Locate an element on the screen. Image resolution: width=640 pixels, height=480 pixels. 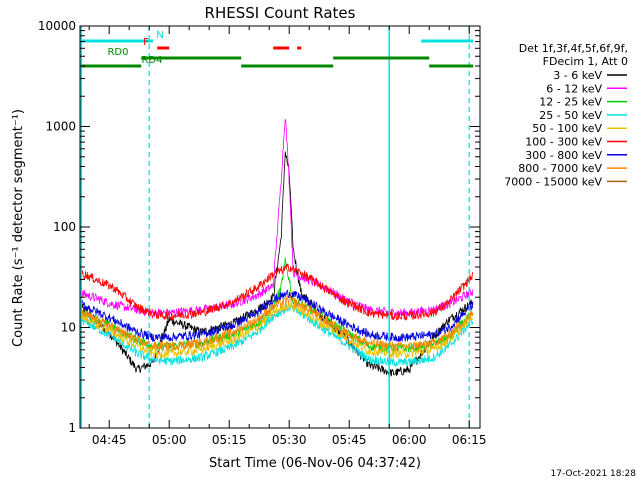
legend-entry-label: 50 - 100 keV is located at coordinates (567, 128).